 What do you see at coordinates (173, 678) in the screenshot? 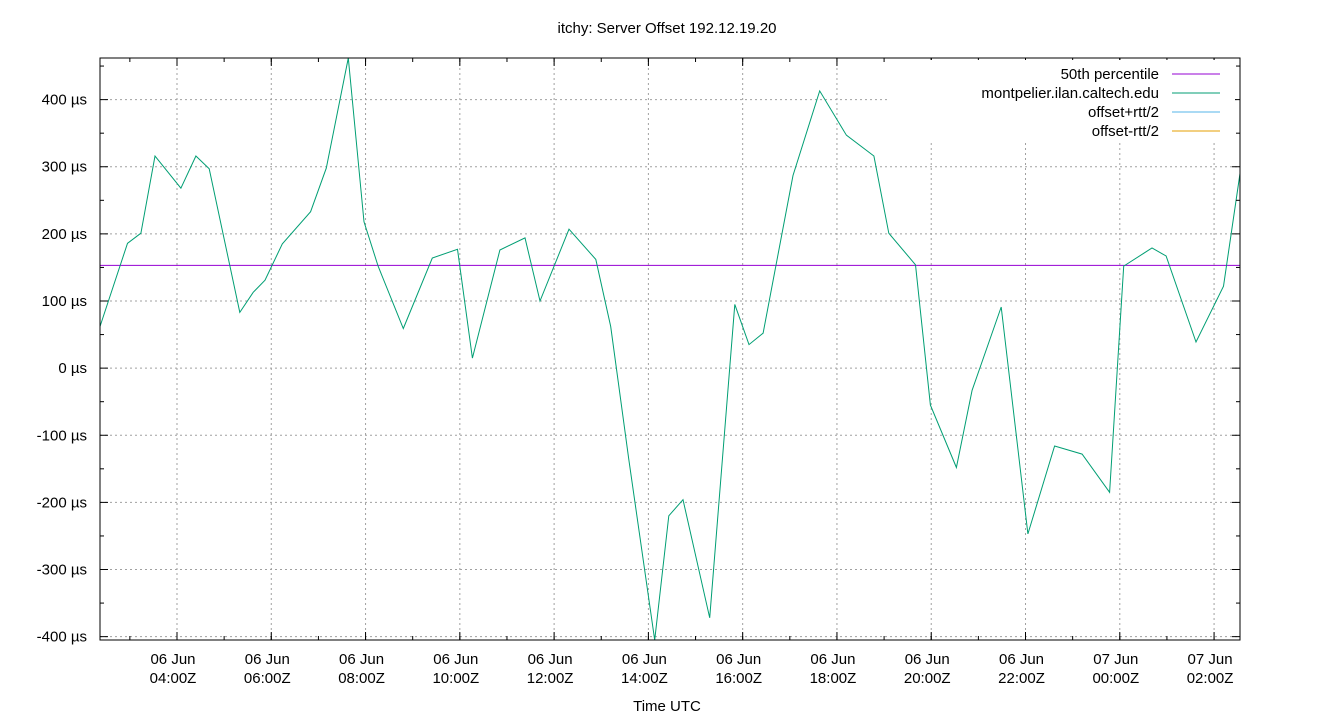
I see `x-tick-label-time: 04:00Z` at bounding box center [173, 678].